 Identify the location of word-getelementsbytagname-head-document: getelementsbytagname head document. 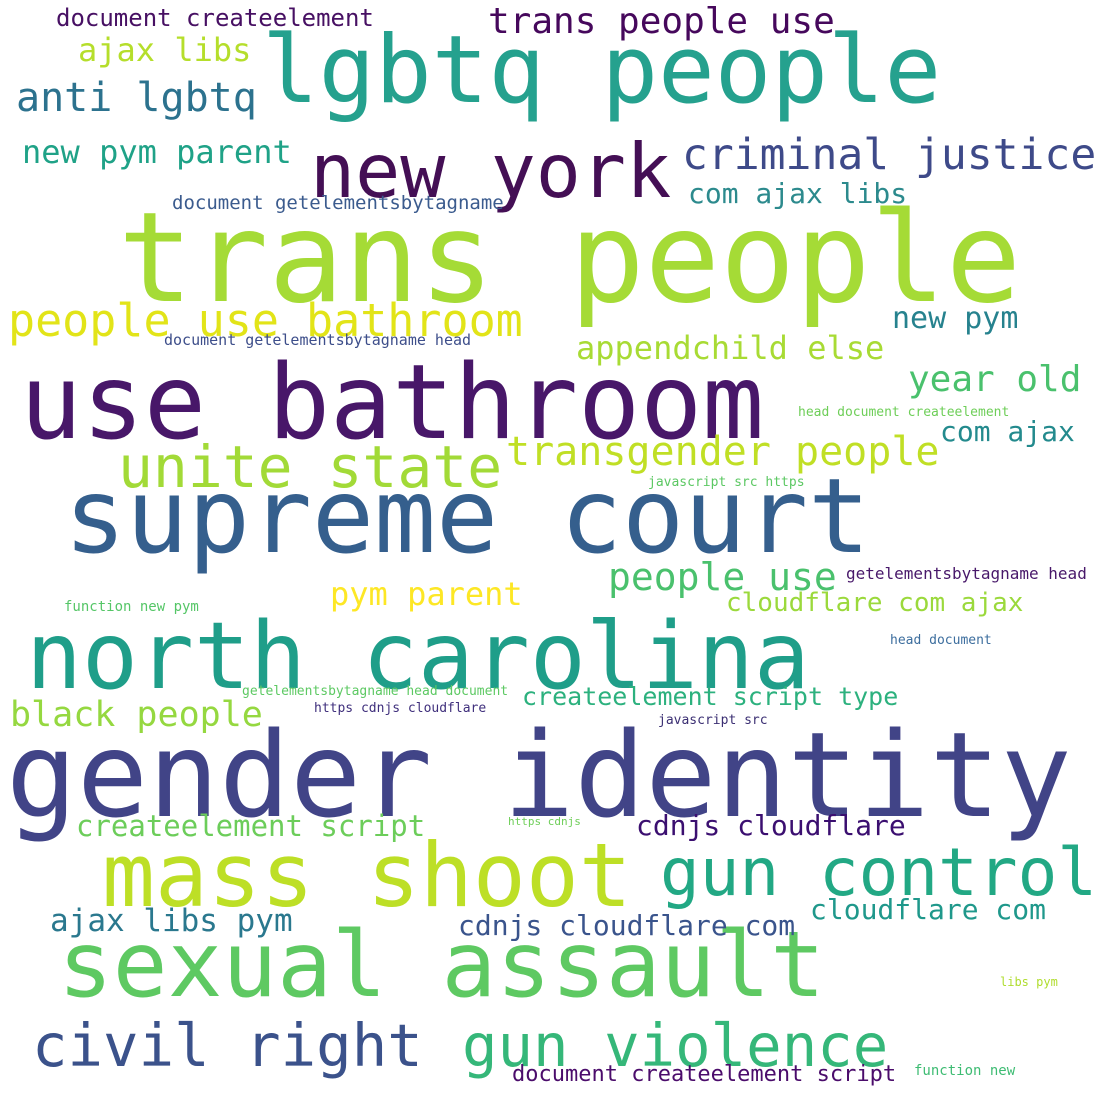
(375, 691).